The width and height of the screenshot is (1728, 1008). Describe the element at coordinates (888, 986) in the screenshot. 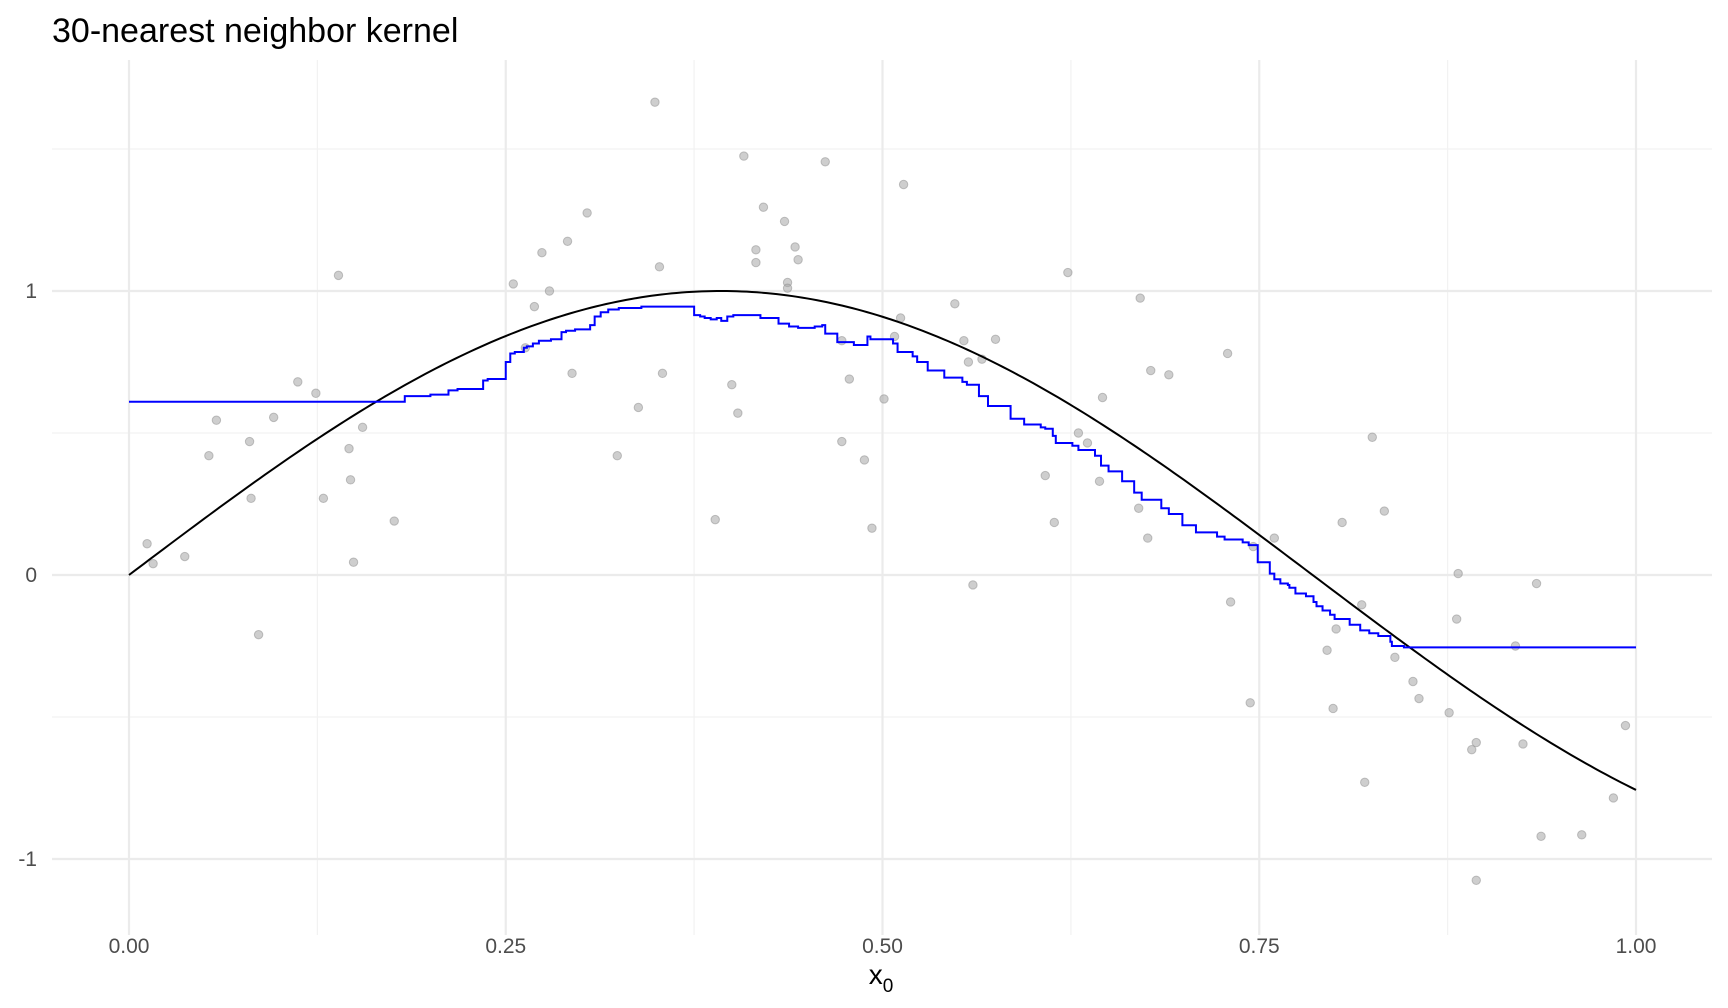

I see `x-axis-label-subscript: 0` at that location.